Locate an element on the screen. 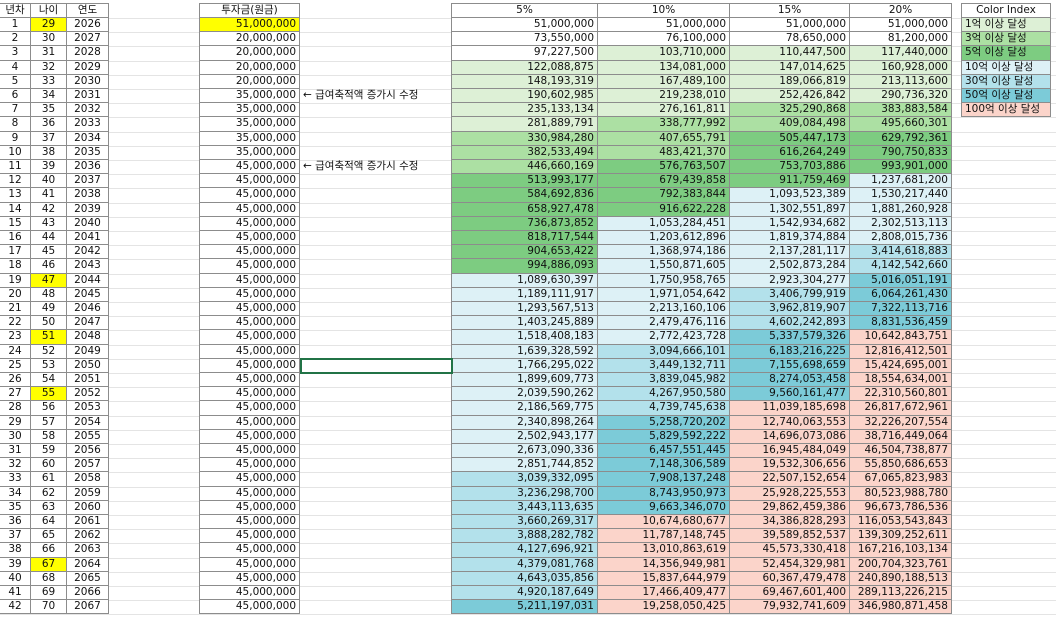 The image size is (1056, 622). cell: 1,203,612,896 is located at coordinates (663, 238).